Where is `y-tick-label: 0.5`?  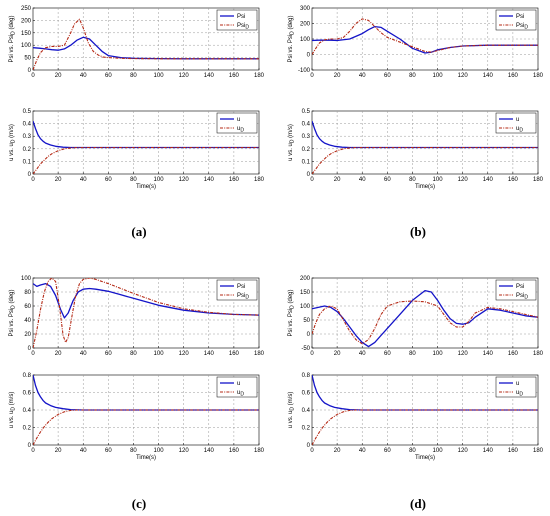
y-tick-label: 0.5 is located at coordinates (27, 112).